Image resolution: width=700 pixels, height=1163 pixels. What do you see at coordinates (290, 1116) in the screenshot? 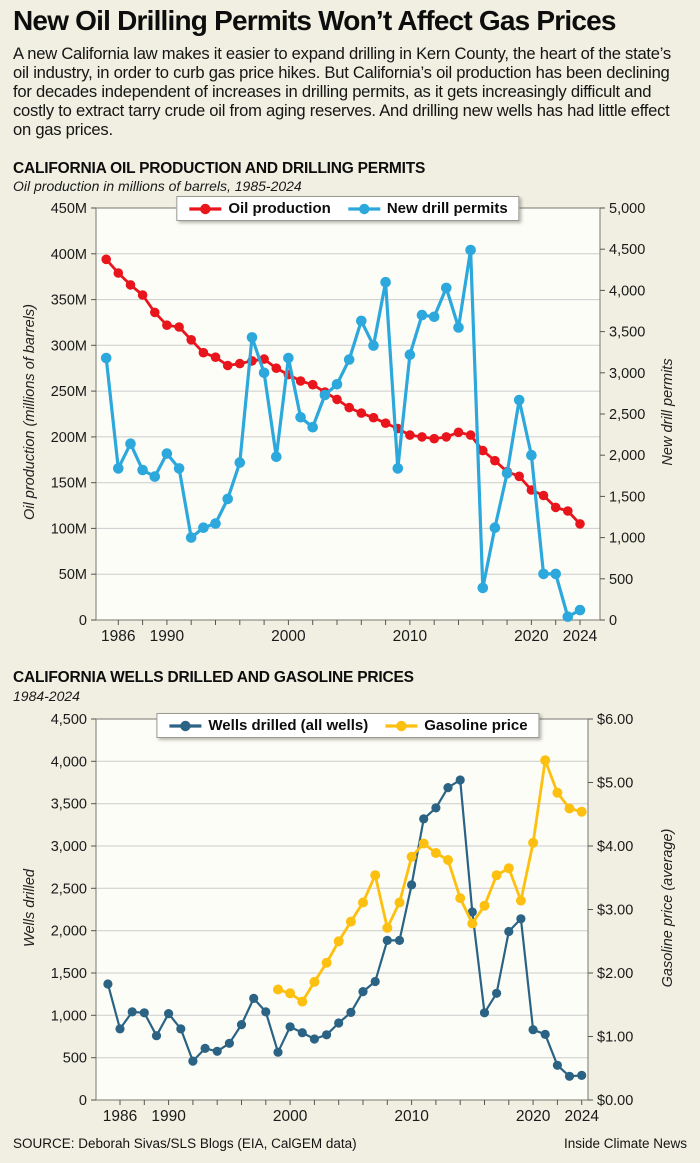
I see `svg-text: 2000` at bounding box center [290, 1116].